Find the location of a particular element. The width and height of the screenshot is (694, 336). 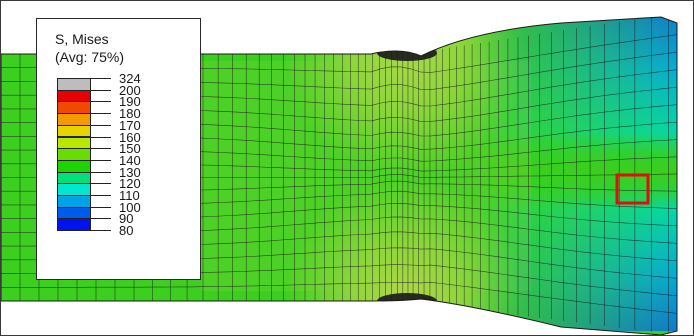

legend-subtitle: (Avg: 75%) is located at coordinates (89, 57).